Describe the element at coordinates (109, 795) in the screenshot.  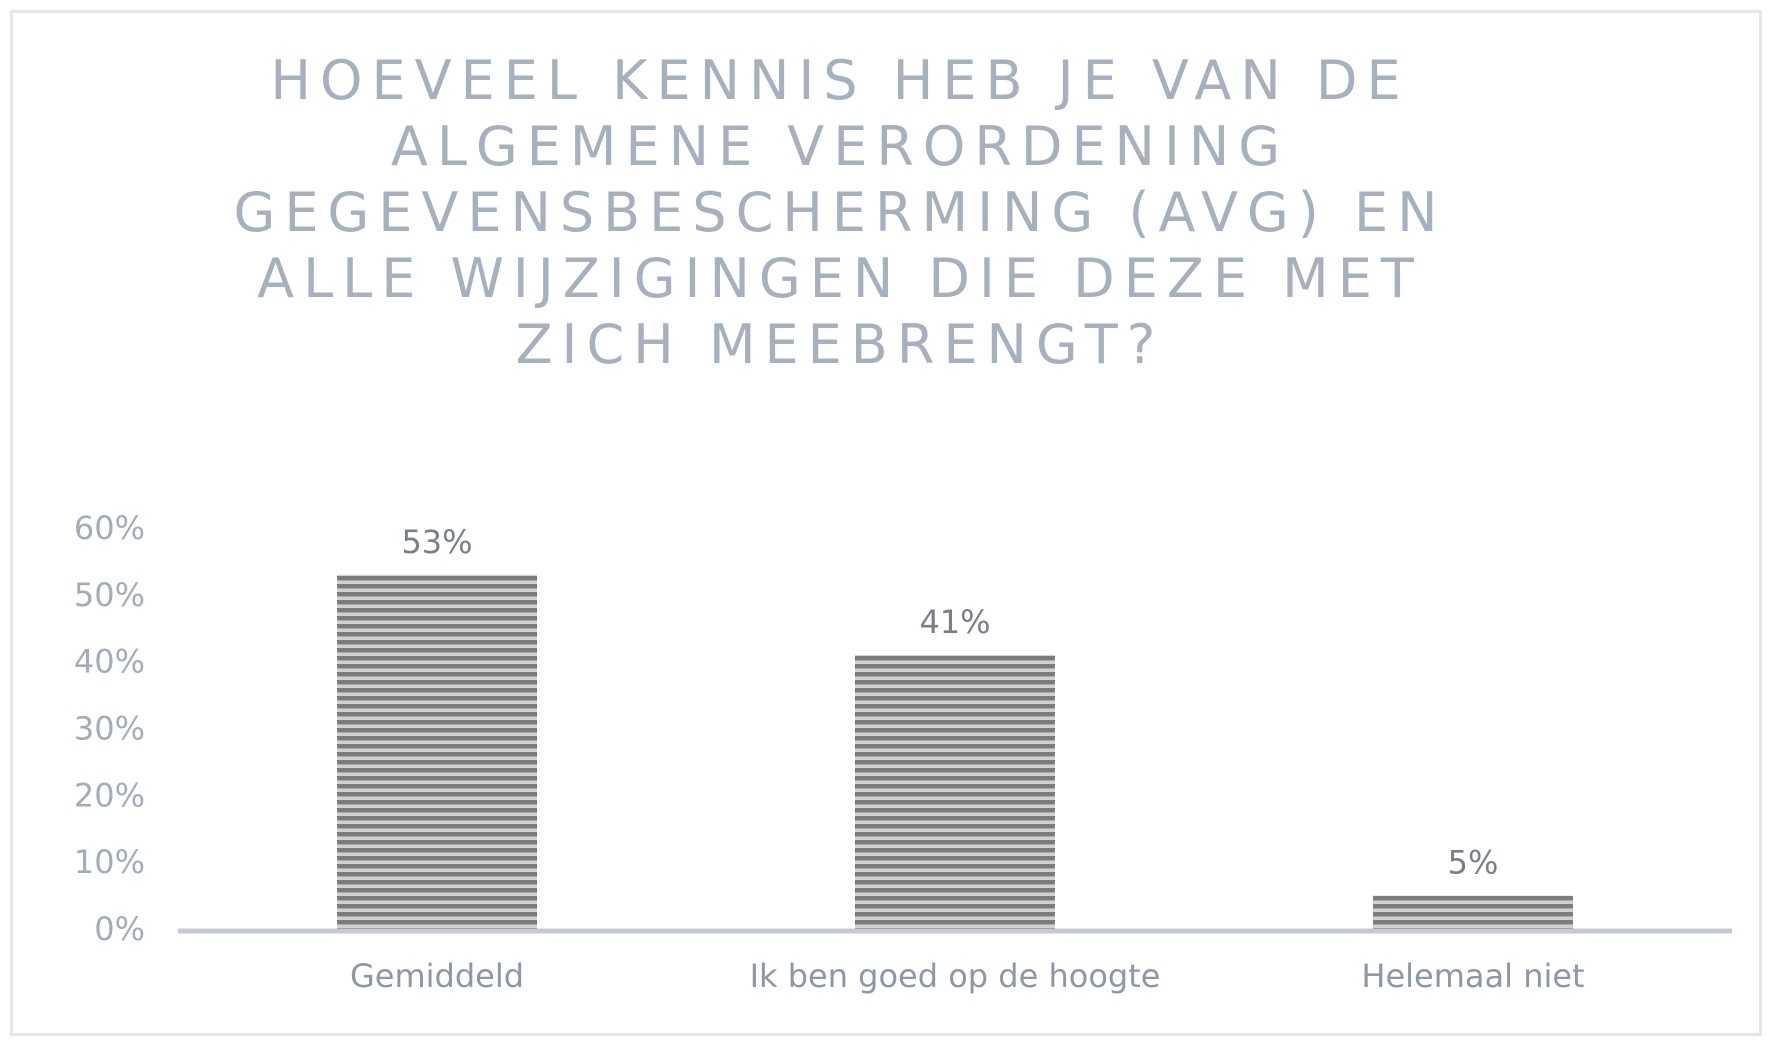
I see `y-tick-label: 20%` at that location.